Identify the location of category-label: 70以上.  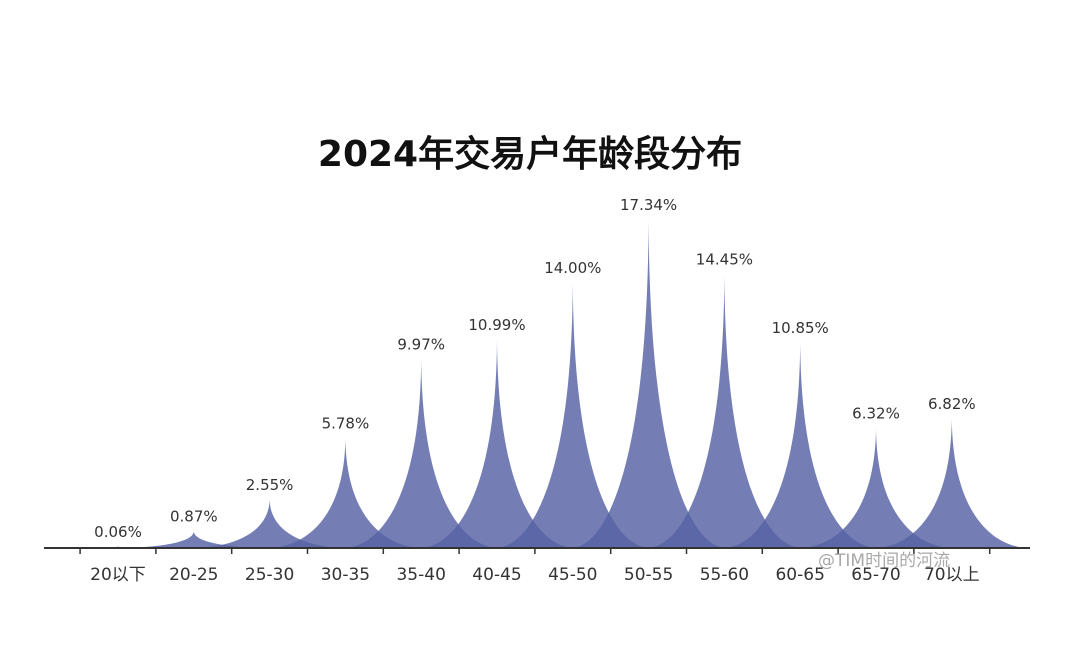
(952, 575).